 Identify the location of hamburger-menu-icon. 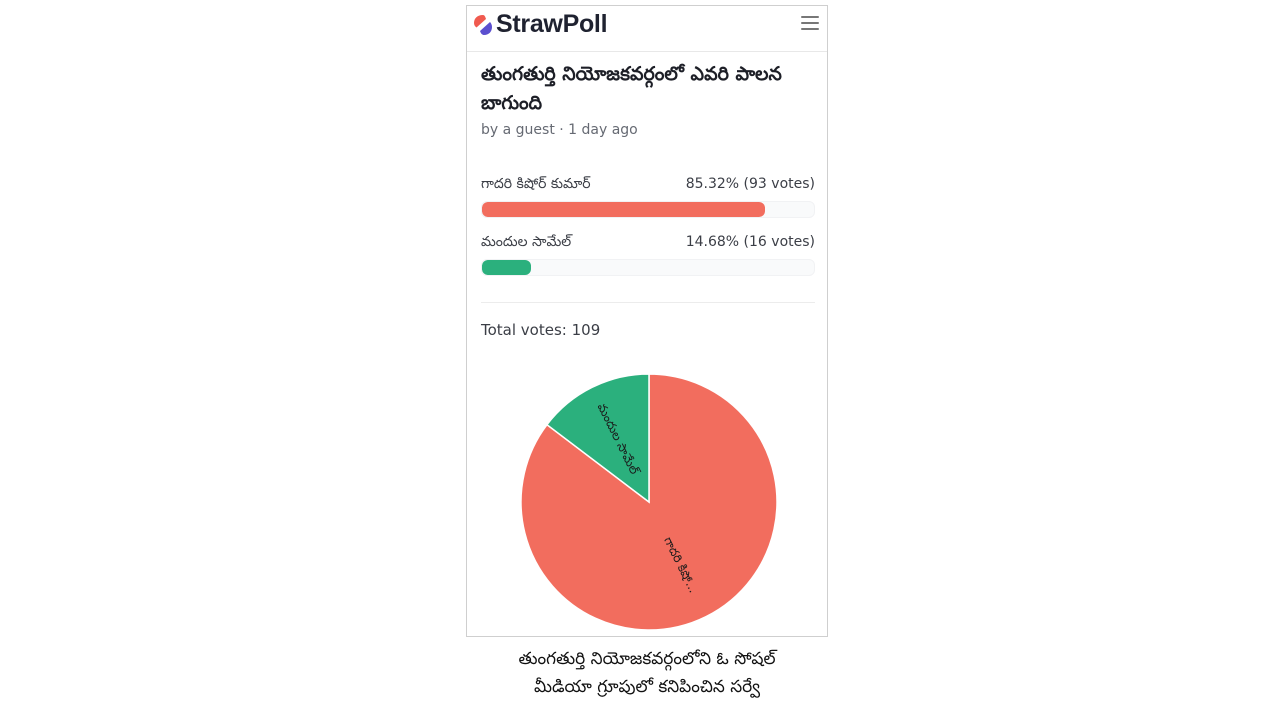
(810, 23).